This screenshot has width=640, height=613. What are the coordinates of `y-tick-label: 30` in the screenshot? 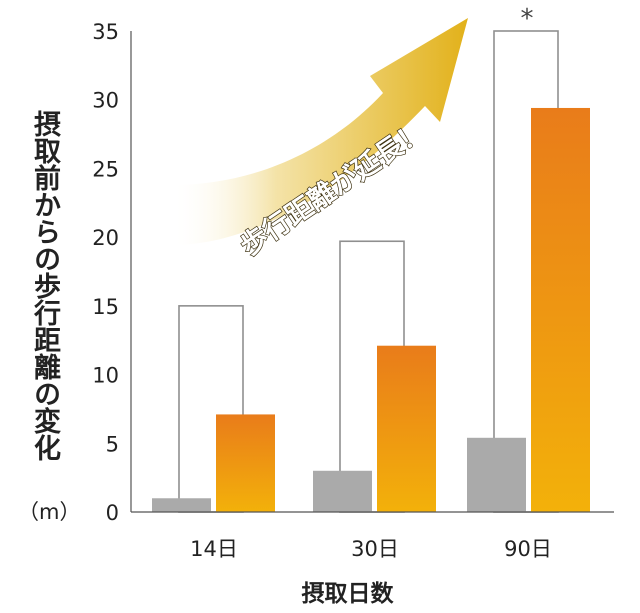 It's located at (105, 101).